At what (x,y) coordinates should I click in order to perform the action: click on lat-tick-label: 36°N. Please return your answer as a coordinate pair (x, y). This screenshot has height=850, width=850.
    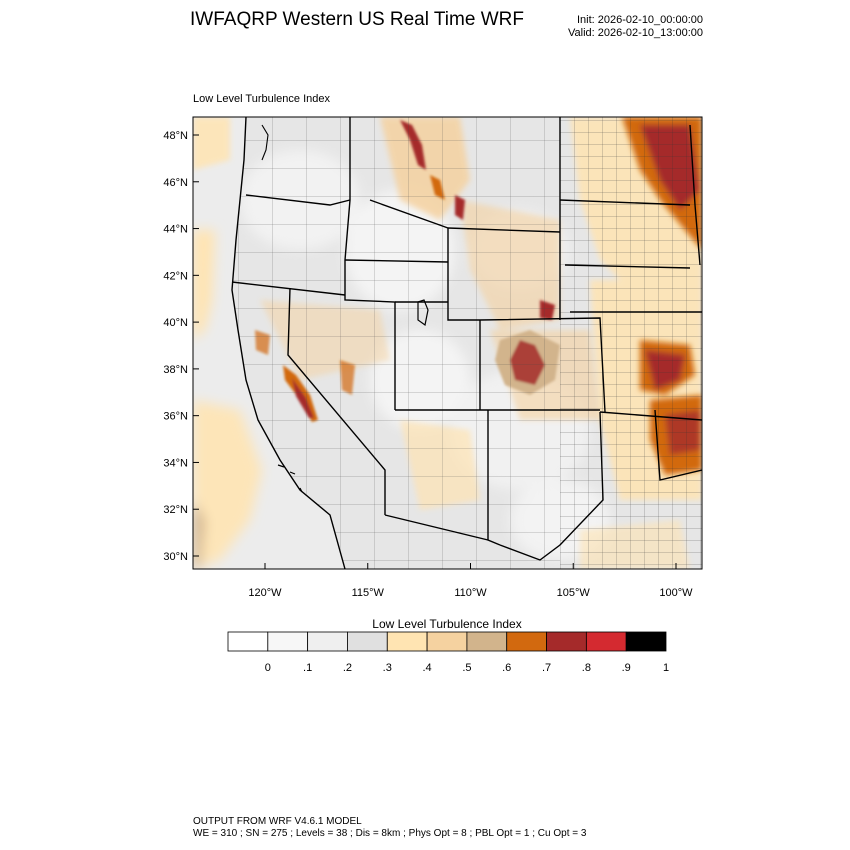
    Looking at the image, I should click on (175, 417).